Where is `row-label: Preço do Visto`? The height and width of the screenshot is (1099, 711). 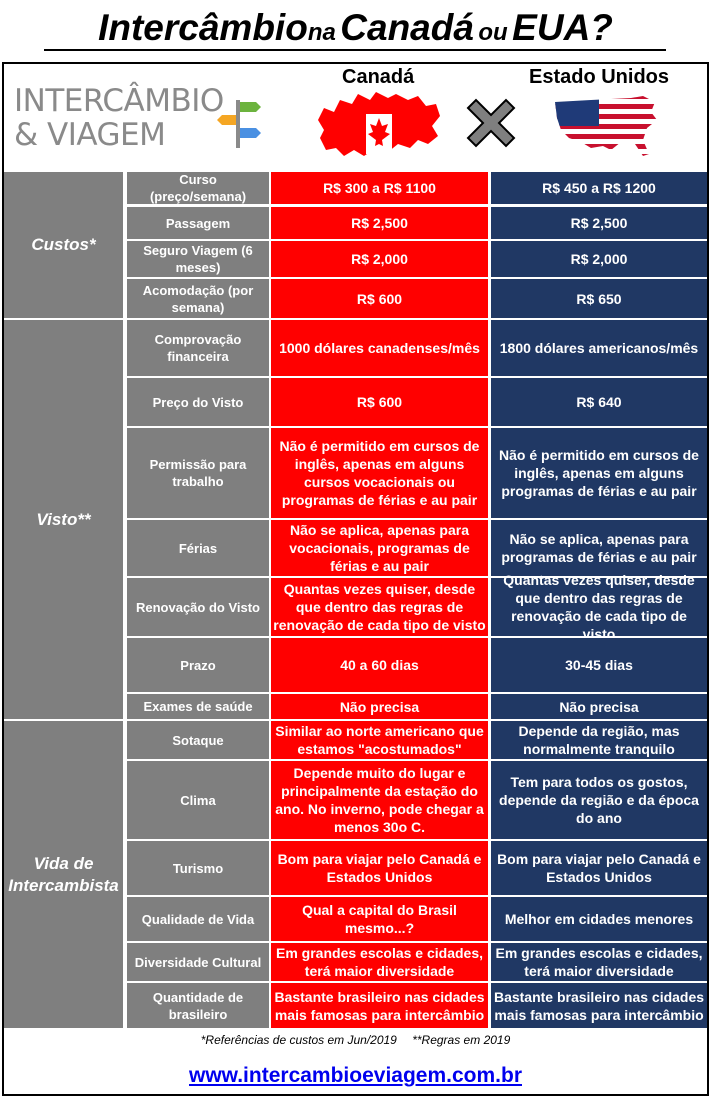
row-label: Preço do Visto is located at coordinates (198, 402).